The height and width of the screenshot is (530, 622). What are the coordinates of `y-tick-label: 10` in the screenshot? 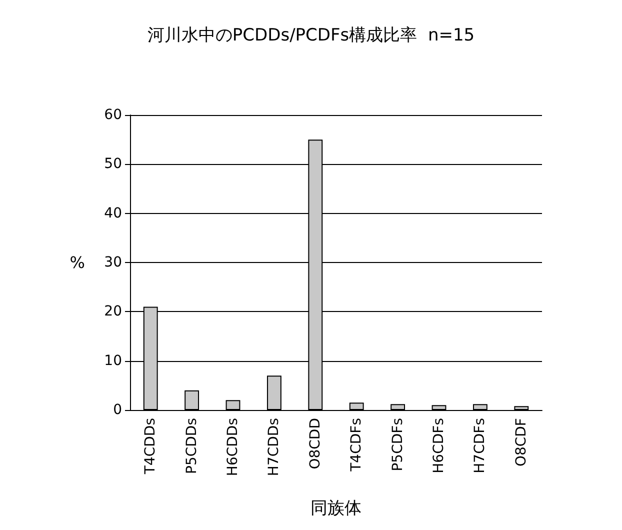 It's located at (113, 360).